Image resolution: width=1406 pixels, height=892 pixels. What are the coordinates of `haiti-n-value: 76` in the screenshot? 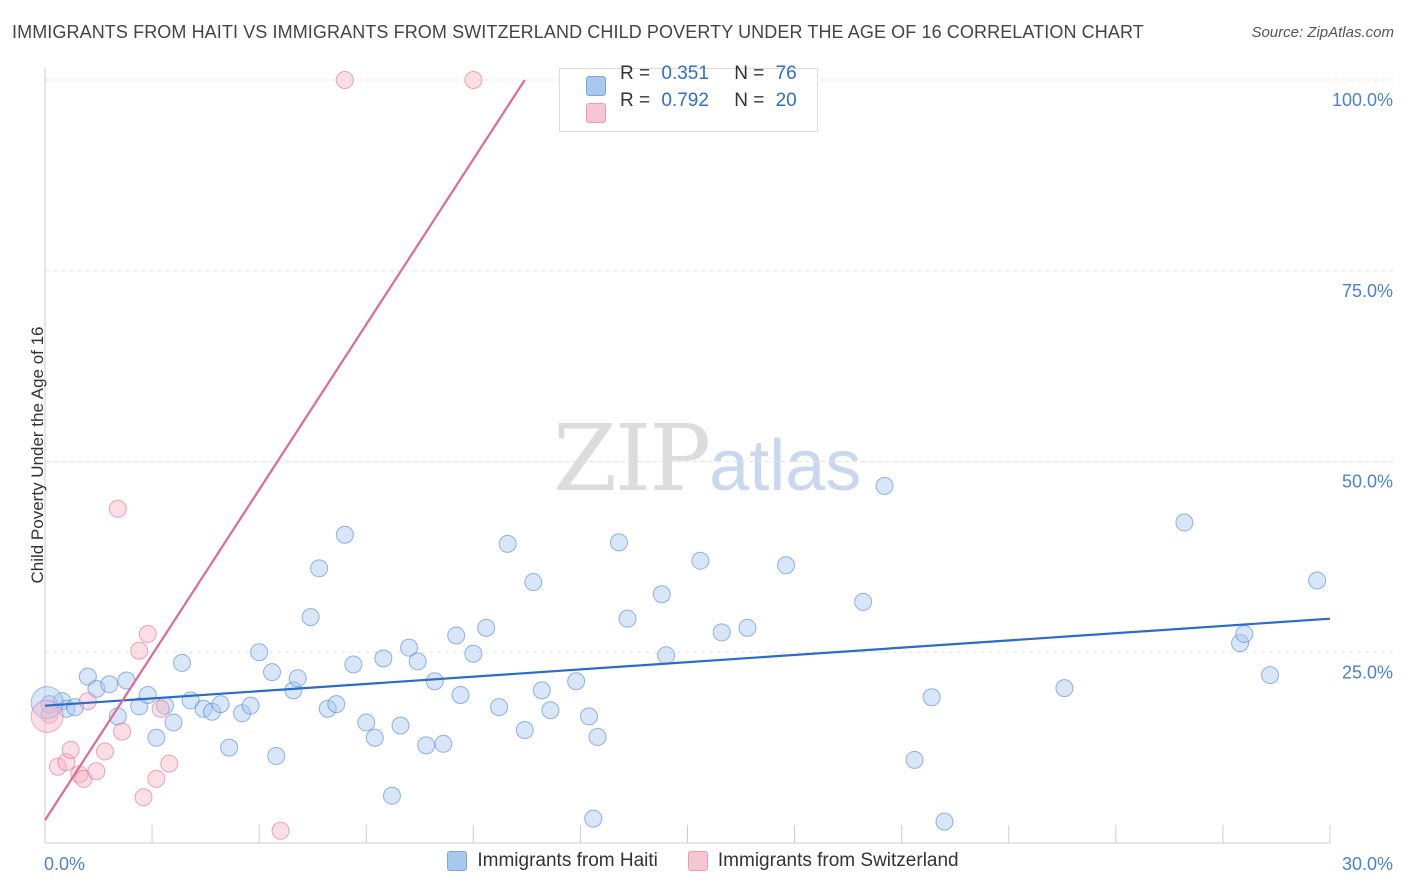 It's located at (786, 73).